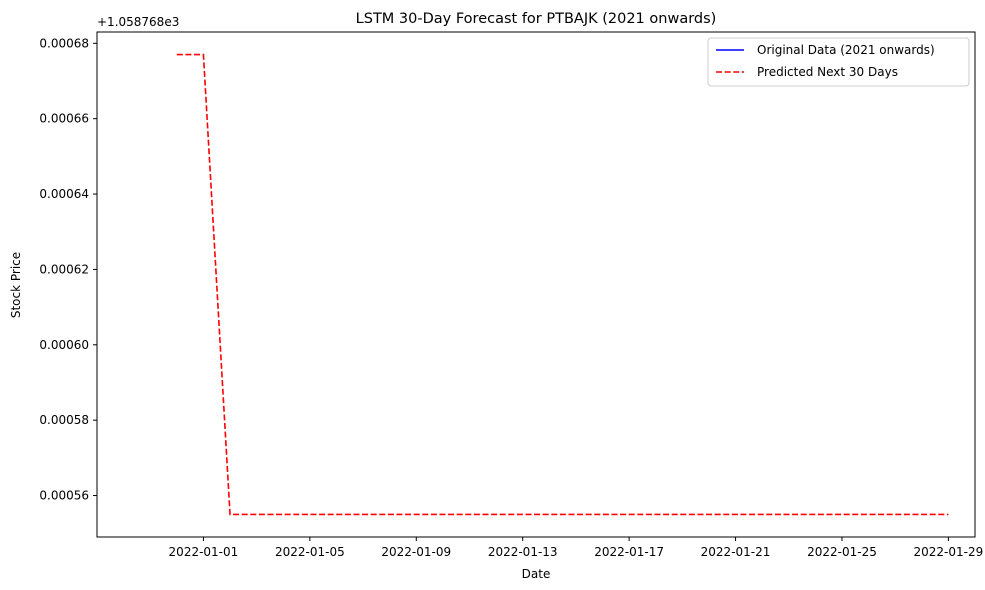  What do you see at coordinates (629, 552) in the screenshot?
I see `x-tick-label: 2022-01-17` at bounding box center [629, 552].